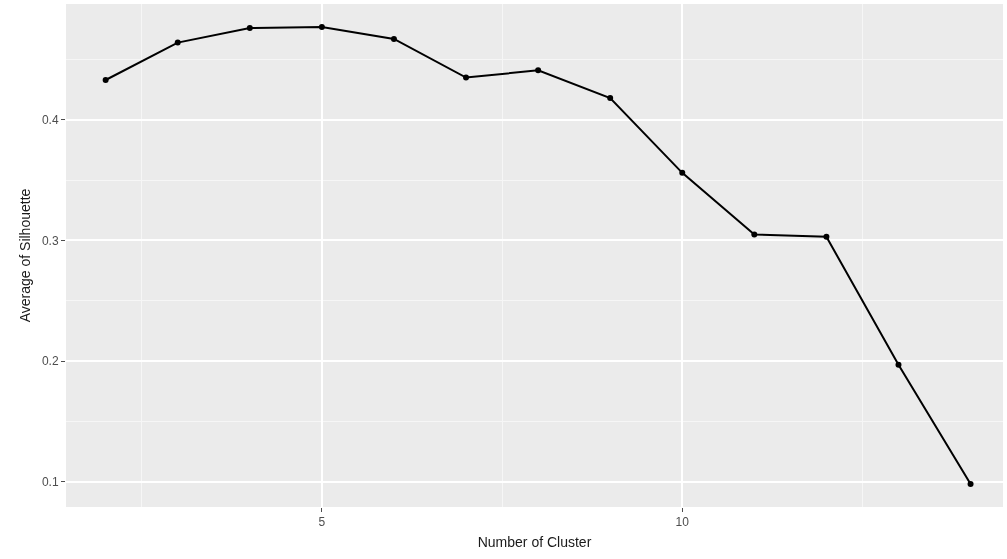 The height and width of the screenshot is (559, 1007). What do you see at coordinates (322, 522) in the screenshot?
I see `x-tick-label: 5` at bounding box center [322, 522].